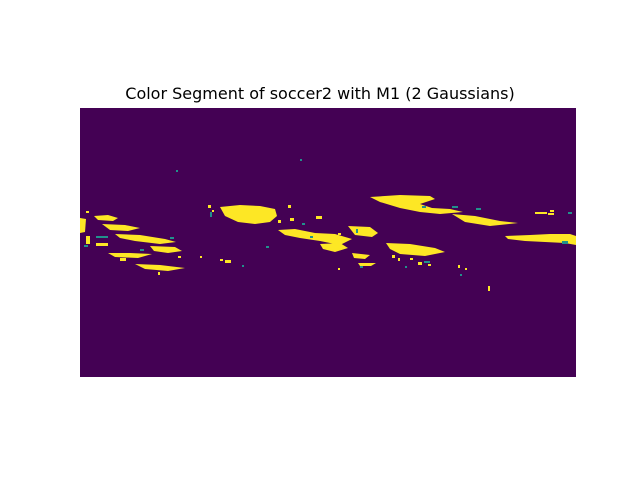 The height and width of the screenshot is (480, 640). What do you see at coordinates (551, 214) in the screenshot?
I see `blob-right-d` at bounding box center [551, 214].